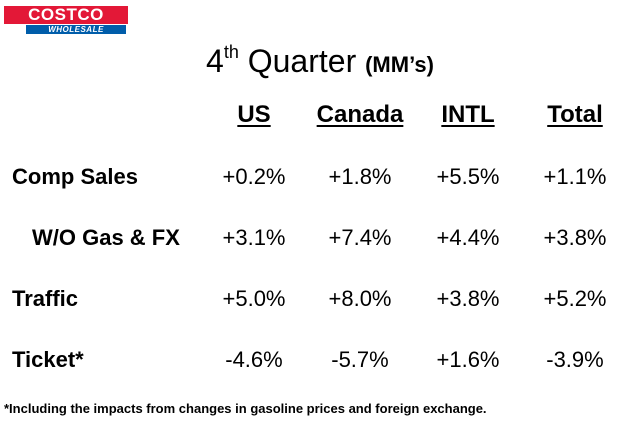 The height and width of the screenshot is (424, 640). Describe the element at coordinates (468, 176) in the screenshot. I see `cell-comp-sales-intl: +5.5%` at that location.